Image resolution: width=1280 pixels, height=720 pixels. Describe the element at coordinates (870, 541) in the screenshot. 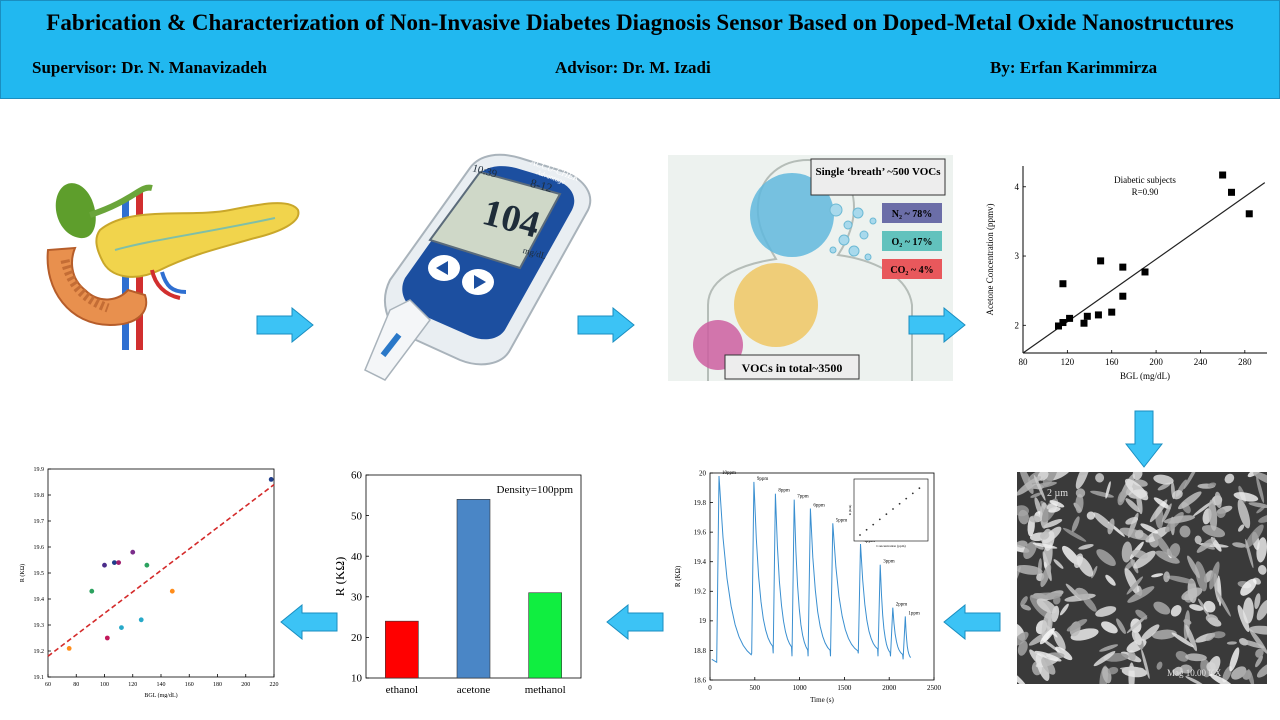

I see `peak-label: 4ppm` at that location.